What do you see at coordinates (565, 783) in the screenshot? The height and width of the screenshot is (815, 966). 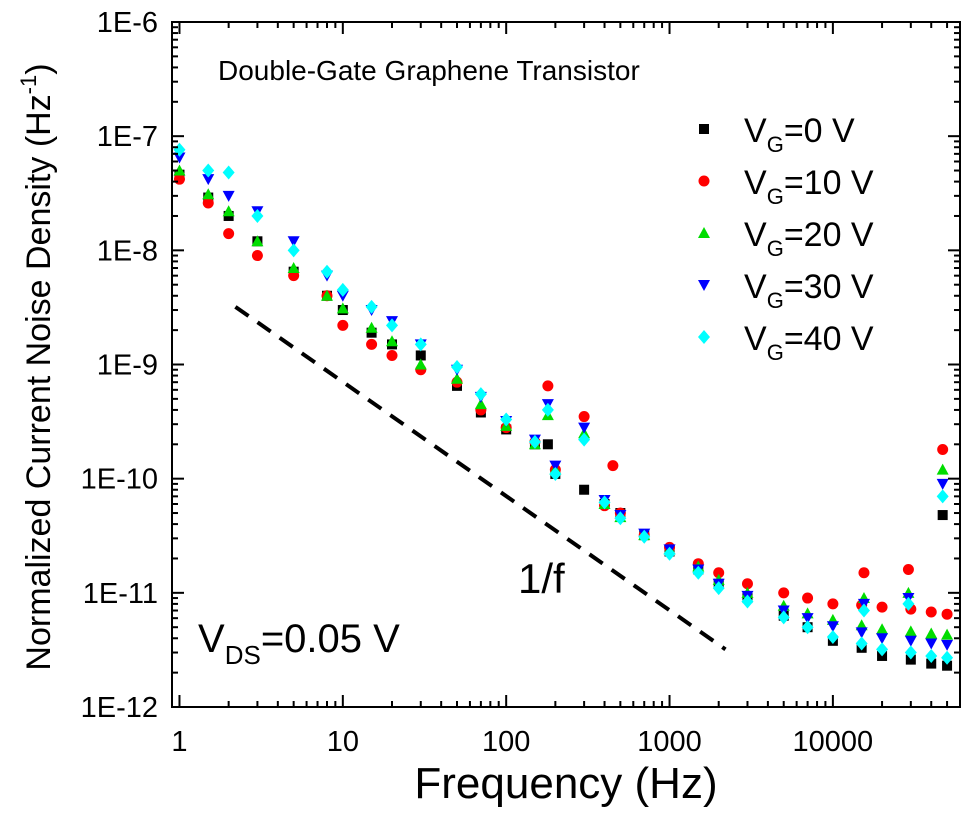 I see `x-axis-title: Frequency (Hz)` at bounding box center [565, 783].